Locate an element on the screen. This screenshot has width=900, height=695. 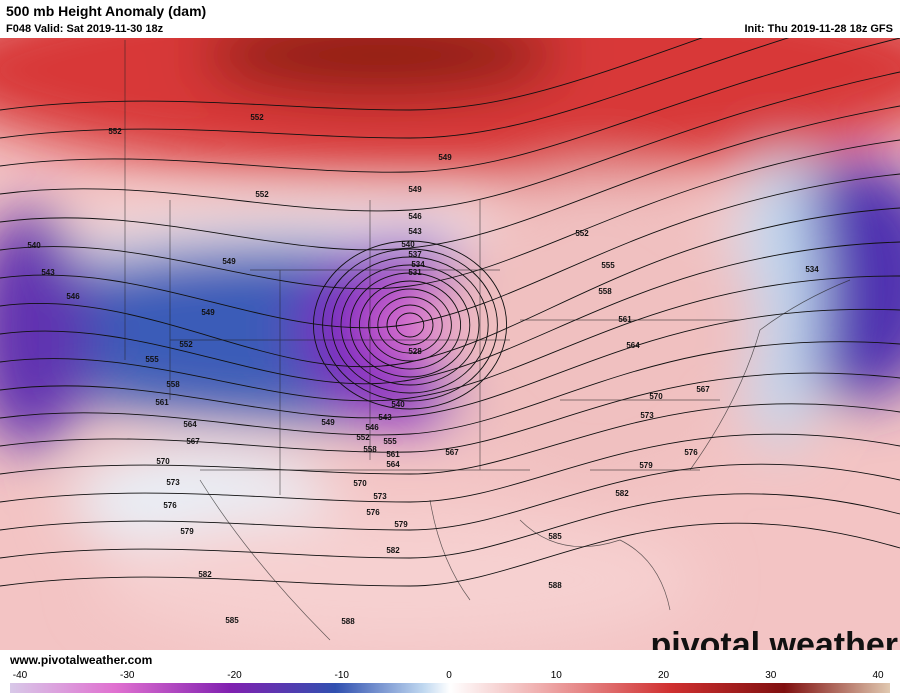
valid-time: F048 Valid: Sat 2019-11-30 18z is located at coordinates (85, 29).